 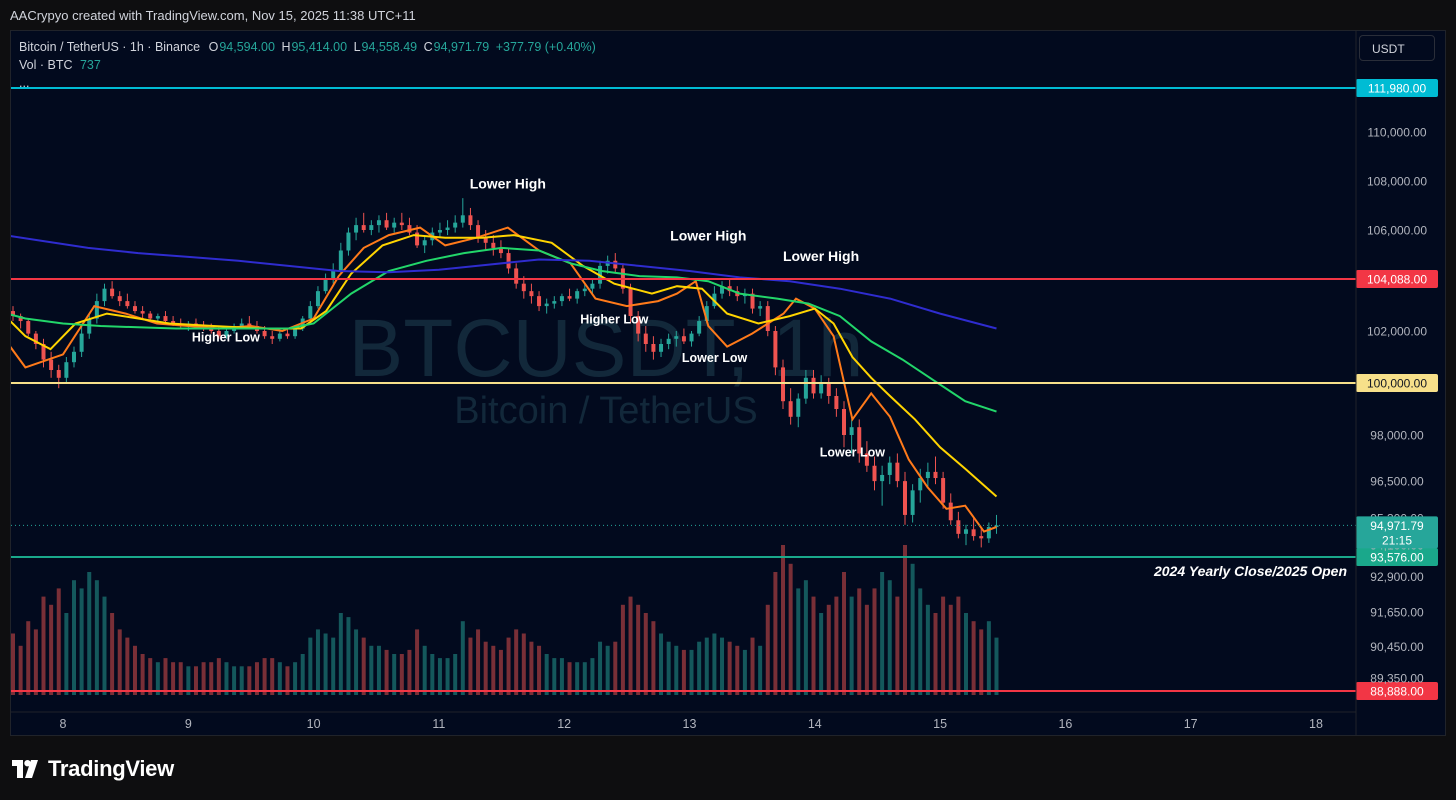 What do you see at coordinates (93, 769) in the screenshot?
I see `tradingview-logo: TradingView` at bounding box center [93, 769].